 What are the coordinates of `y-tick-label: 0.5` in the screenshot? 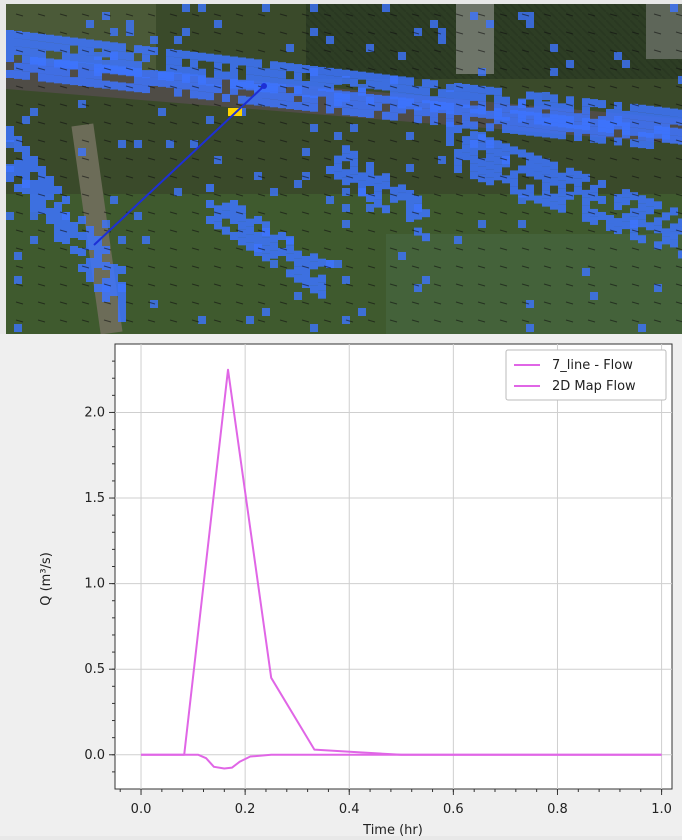 It's located at (94, 669).